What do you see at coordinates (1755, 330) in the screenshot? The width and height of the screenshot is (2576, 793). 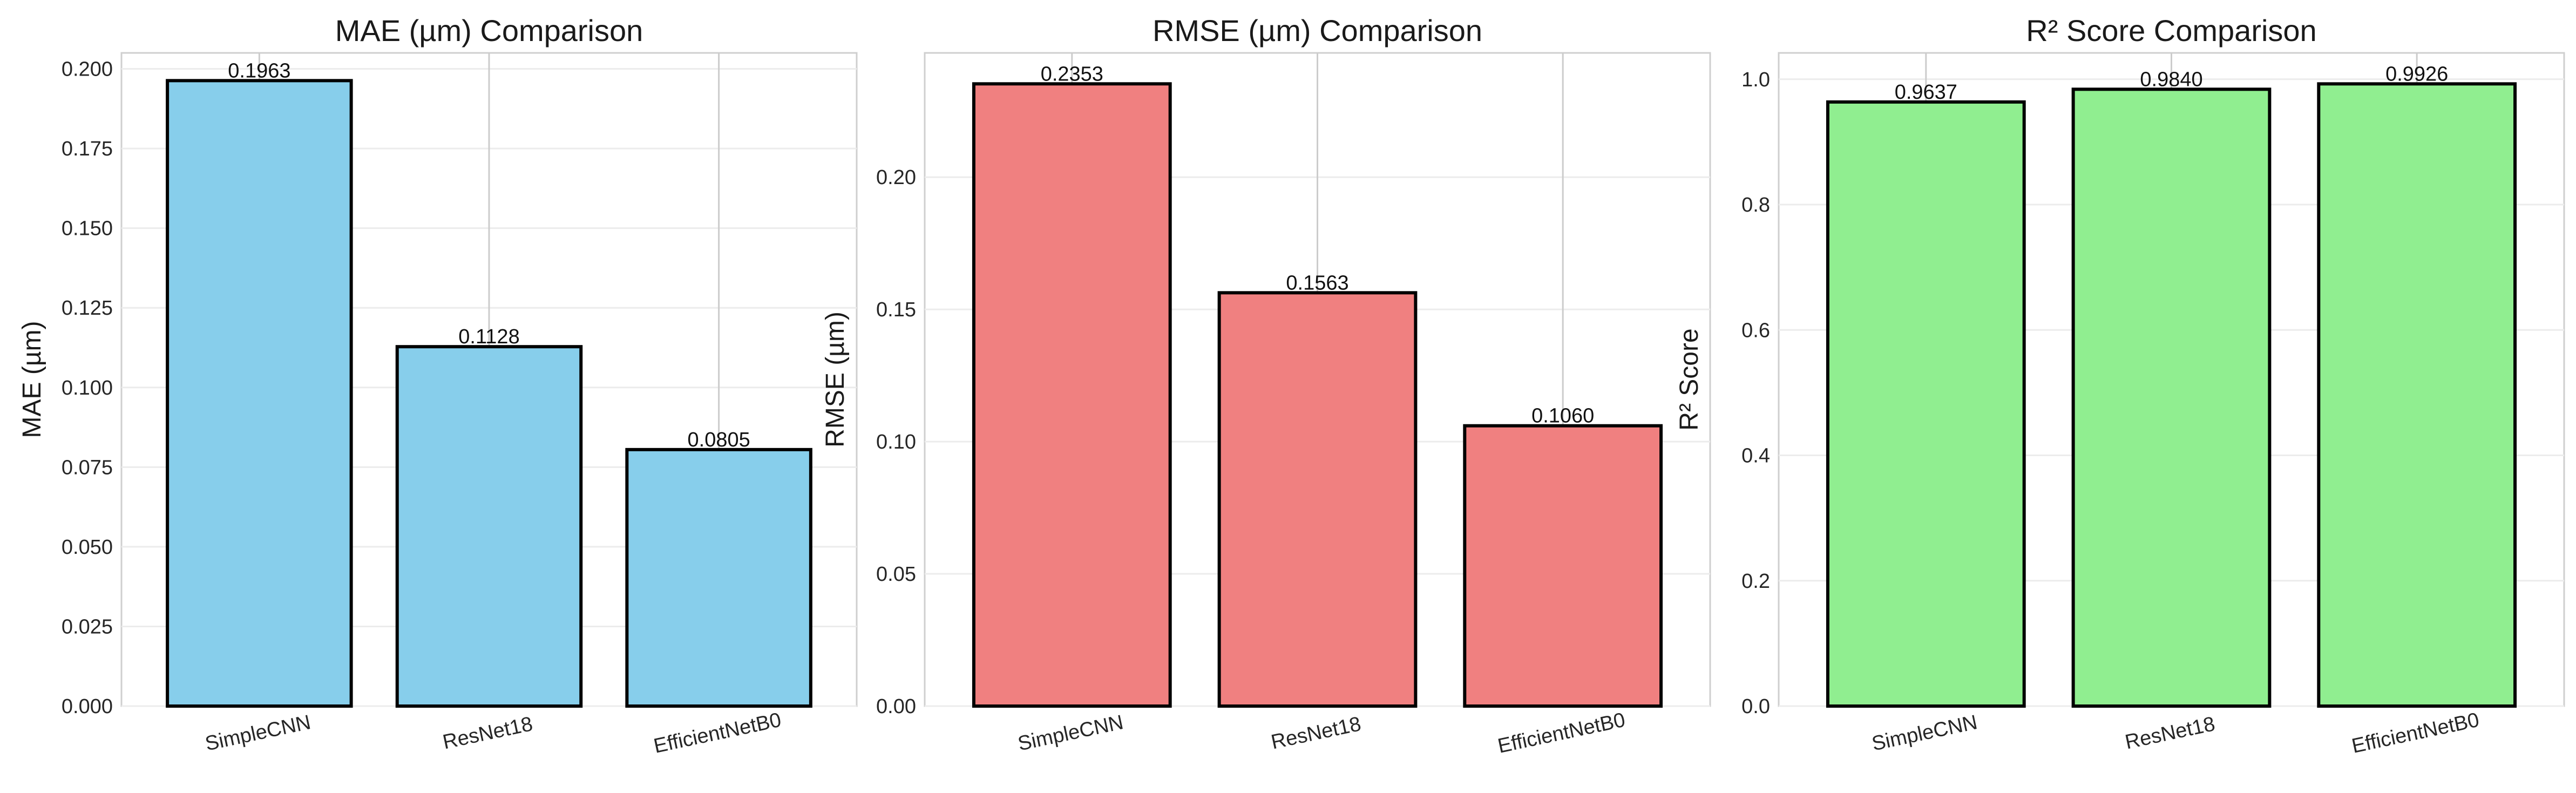 I see `y-tick-label: 0.6` at bounding box center [1755, 330].